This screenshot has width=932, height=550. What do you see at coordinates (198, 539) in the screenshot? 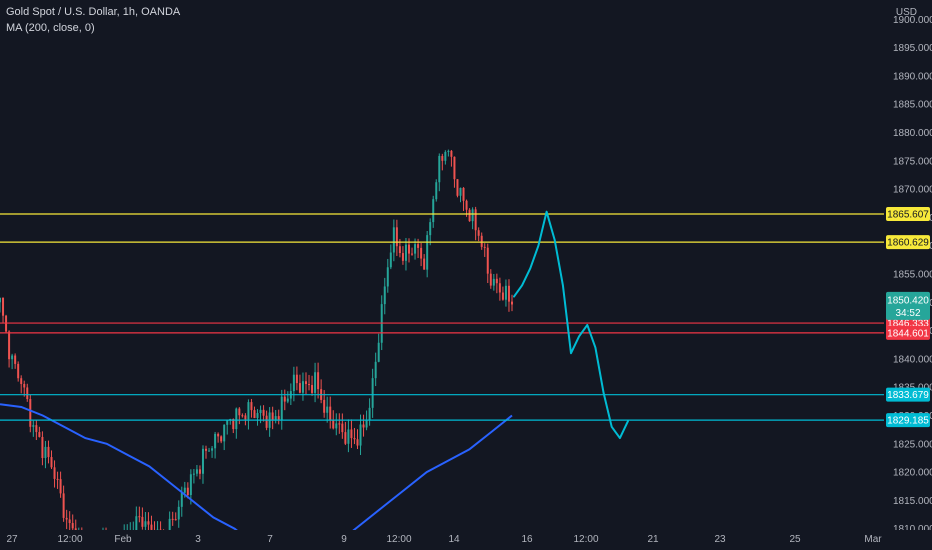
I see `time-tick-label: 3` at bounding box center [198, 539].